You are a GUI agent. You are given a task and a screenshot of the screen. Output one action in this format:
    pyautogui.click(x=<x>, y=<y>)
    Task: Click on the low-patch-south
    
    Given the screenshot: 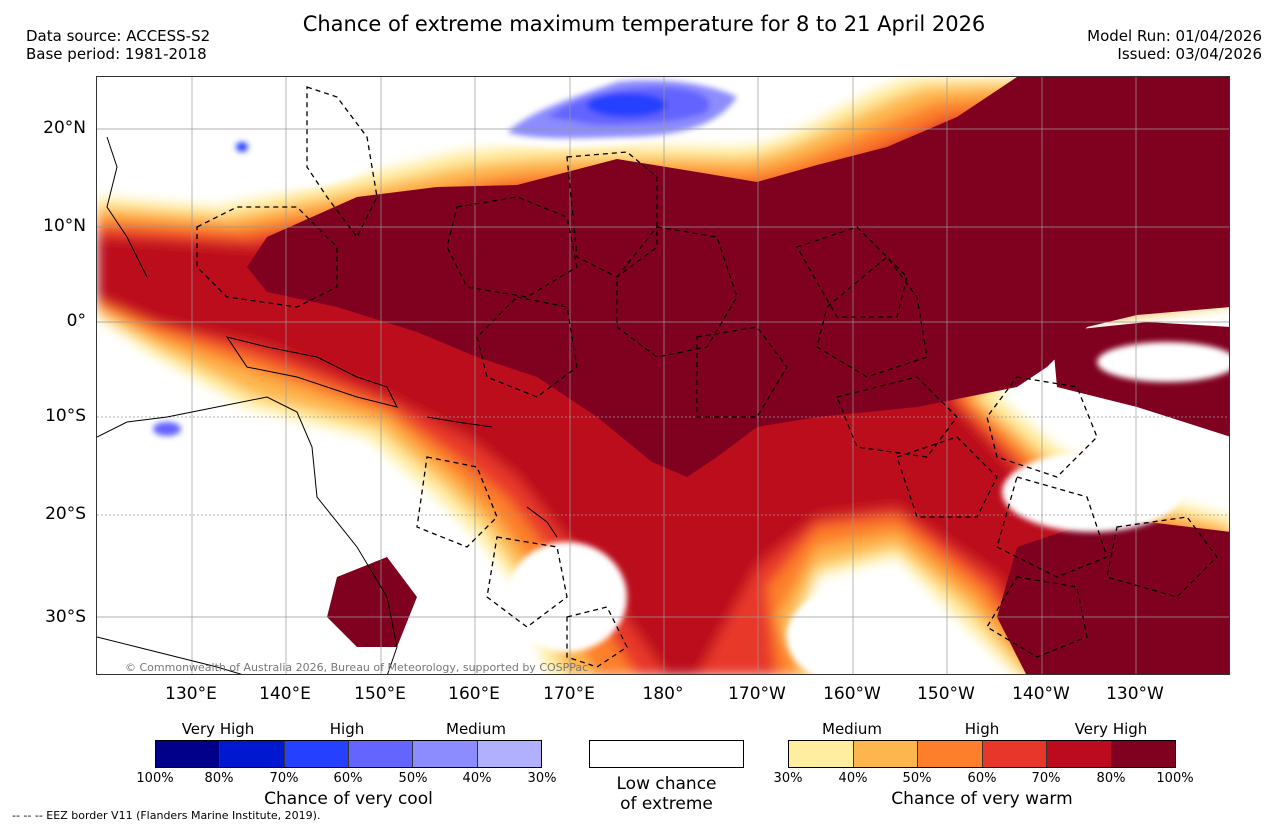 What is the action you would take?
    pyautogui.click(x=857, y=630)
    